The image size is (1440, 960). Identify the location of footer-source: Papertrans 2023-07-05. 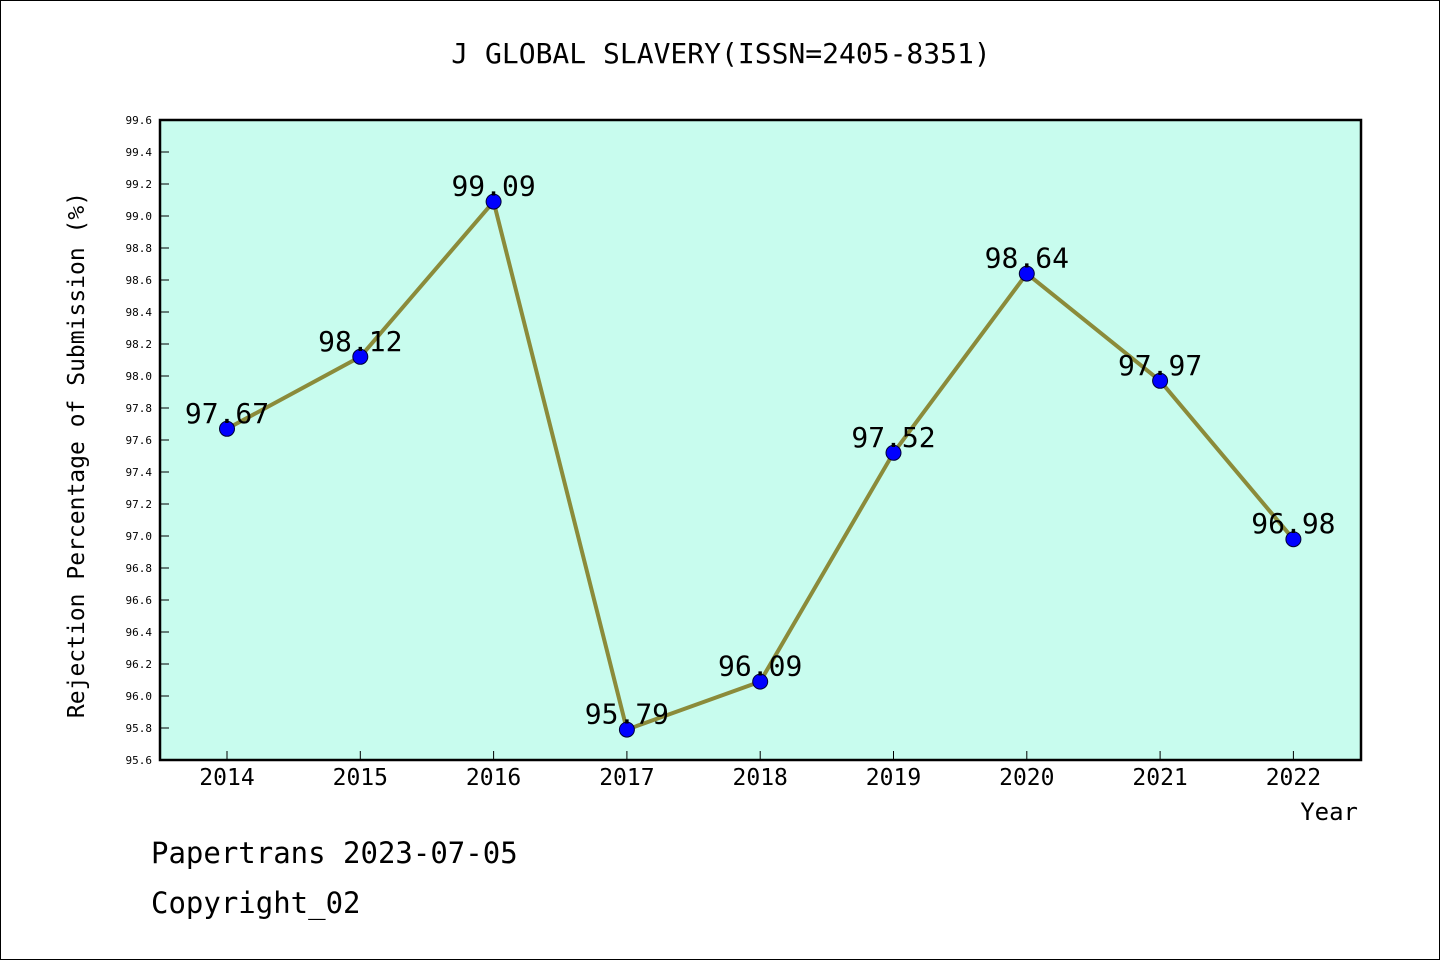
(334, 853).